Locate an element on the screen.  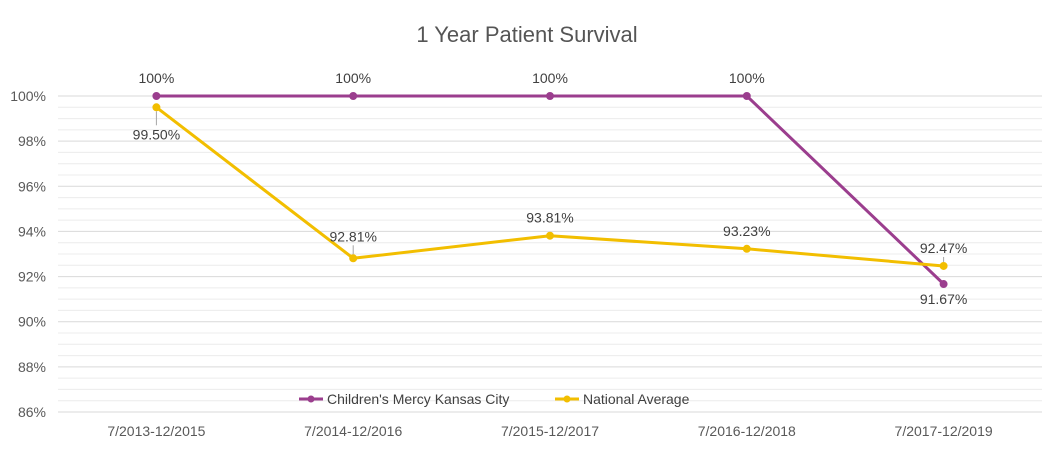
data-label: 92.81% is located at coordinates (352, 236).